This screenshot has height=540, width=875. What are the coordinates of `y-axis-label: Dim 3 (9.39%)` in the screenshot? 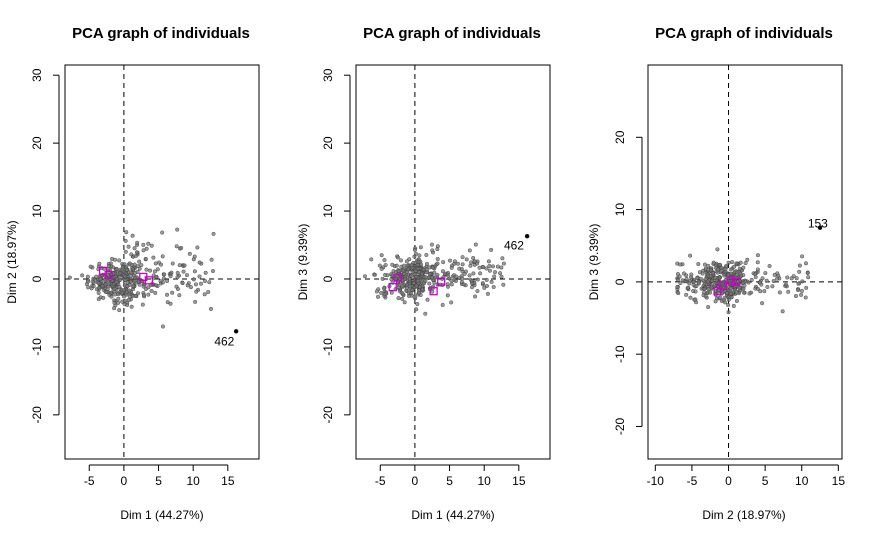 It's located at (594, 262).